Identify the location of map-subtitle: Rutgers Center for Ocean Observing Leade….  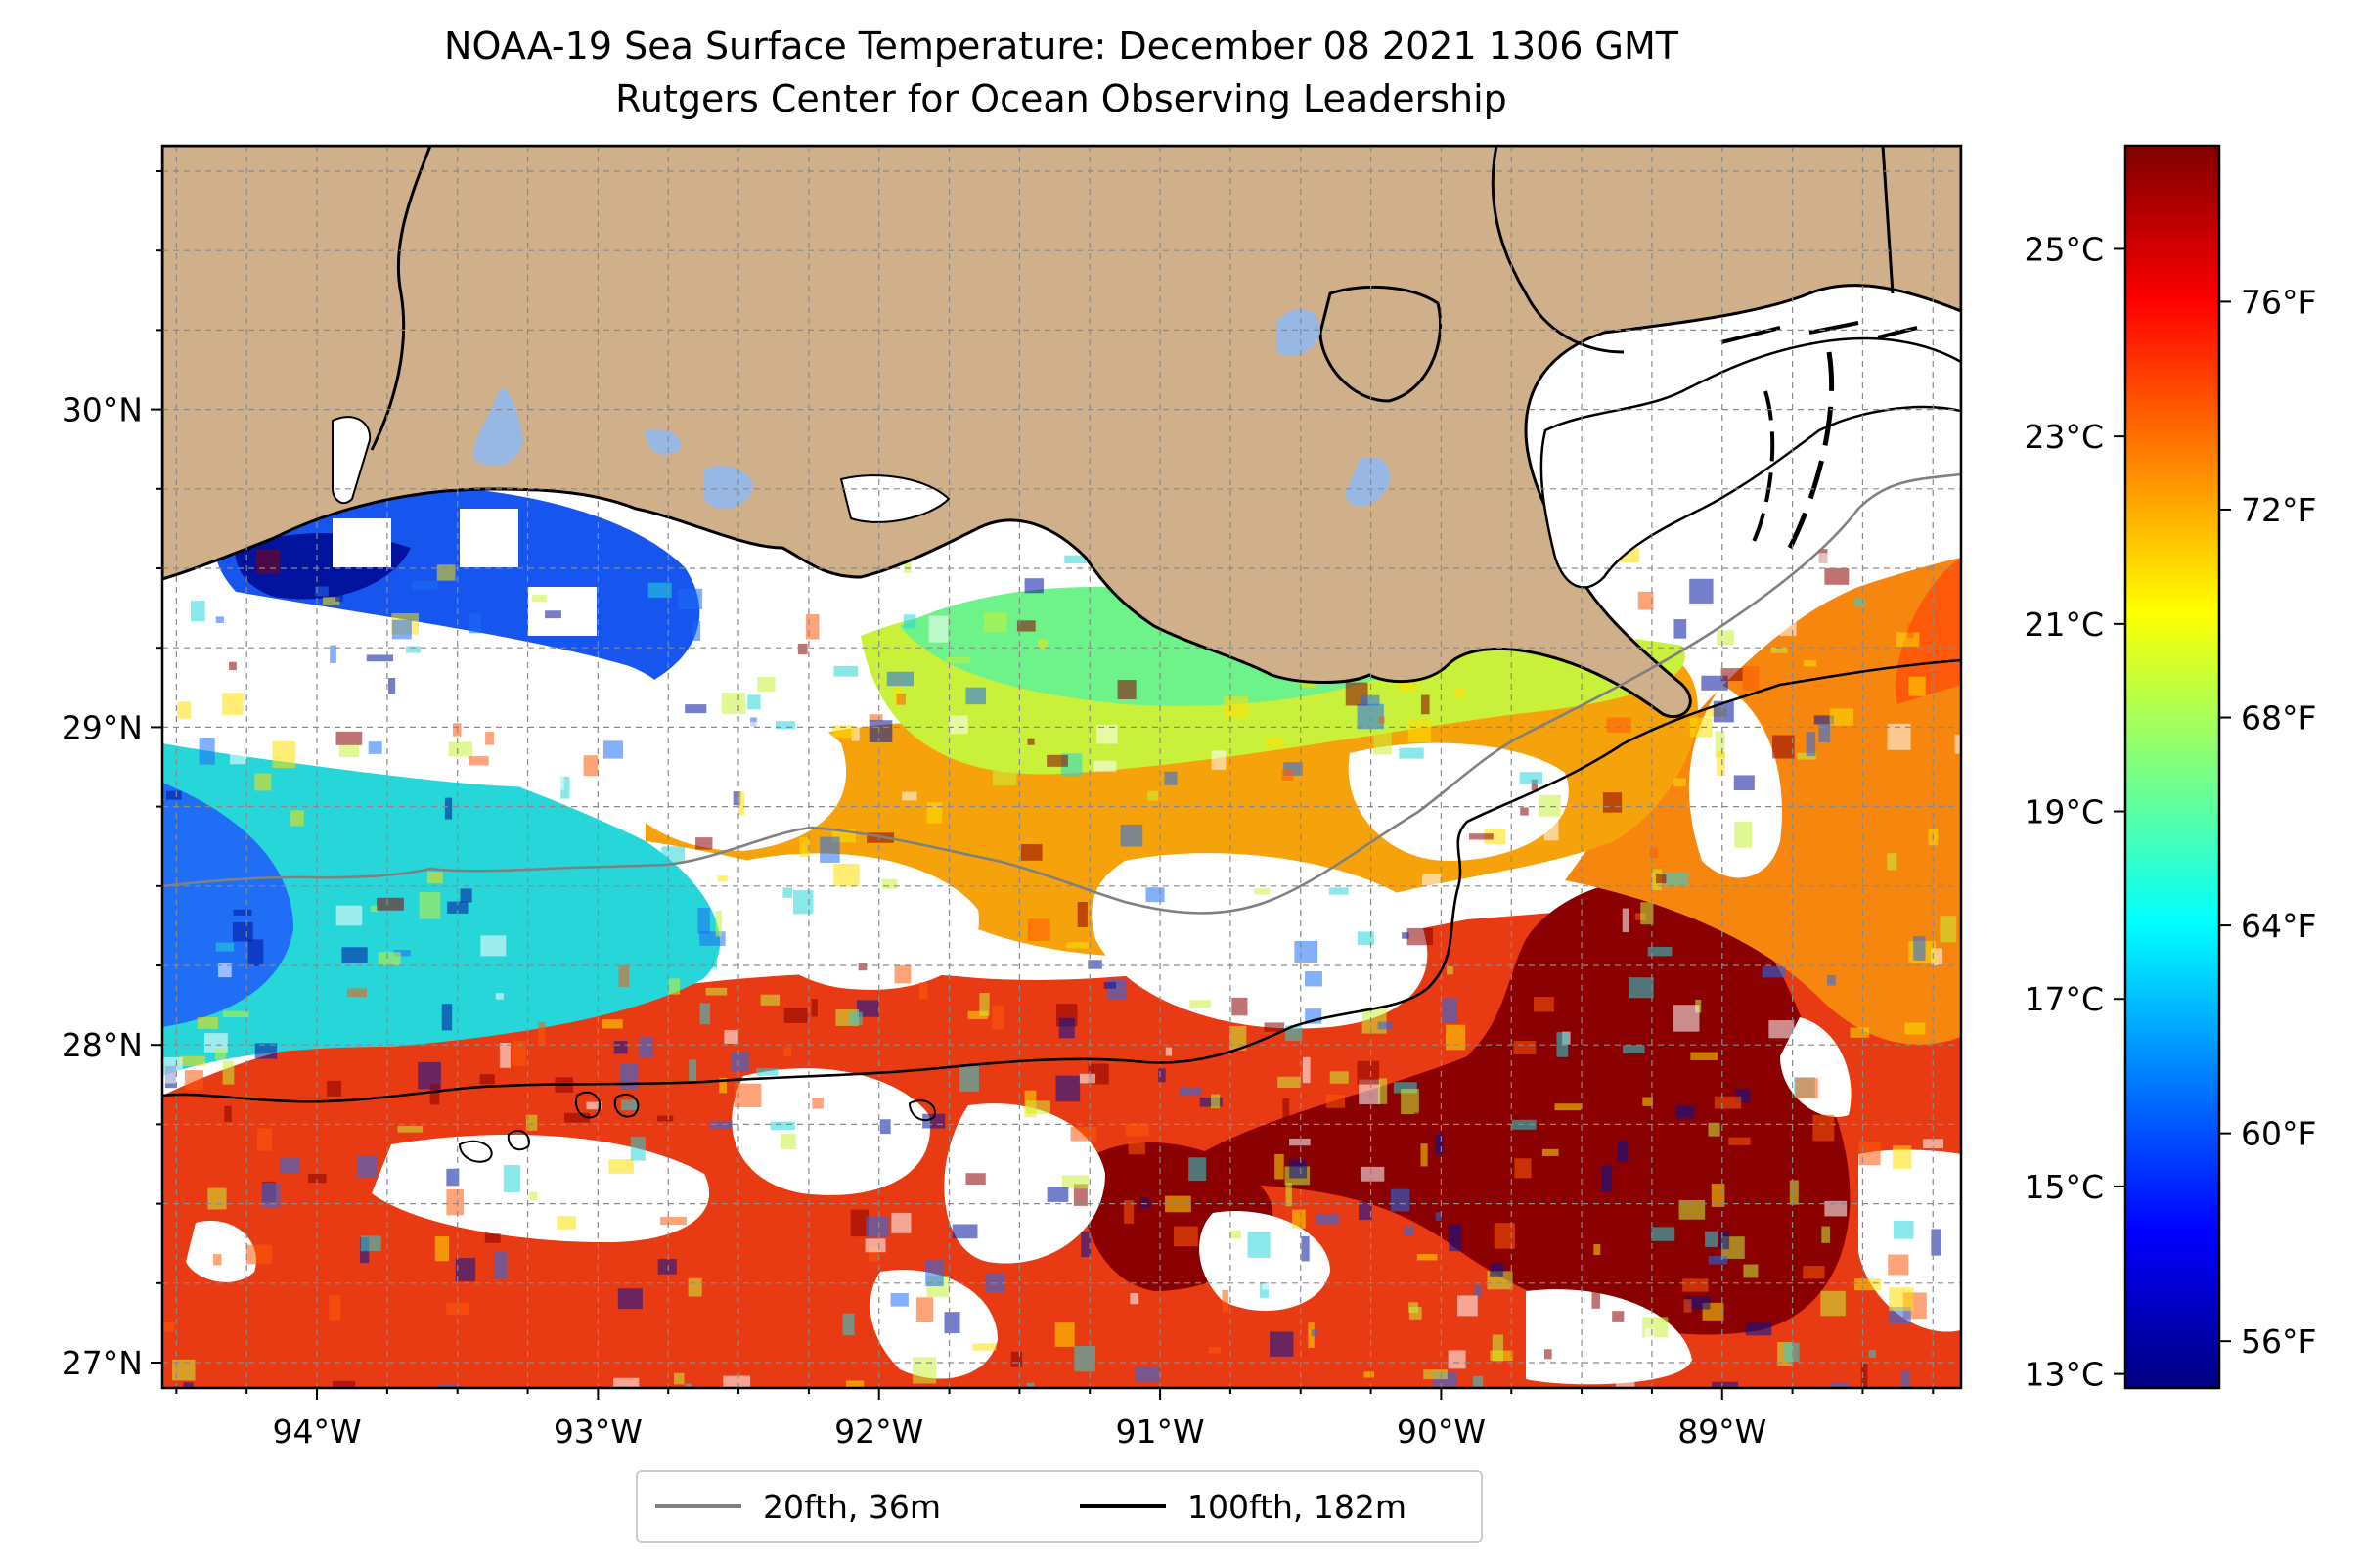
(1061, 98).